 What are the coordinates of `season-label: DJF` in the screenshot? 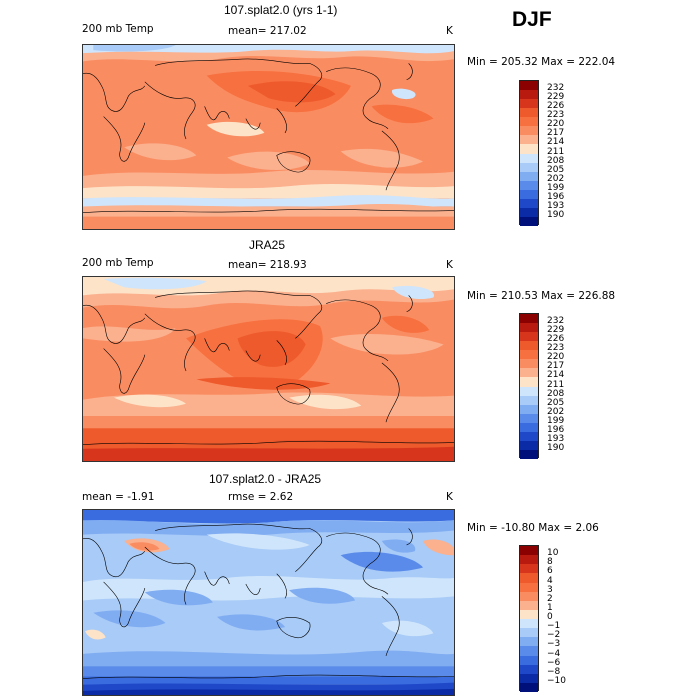 It's located at (532, 19).